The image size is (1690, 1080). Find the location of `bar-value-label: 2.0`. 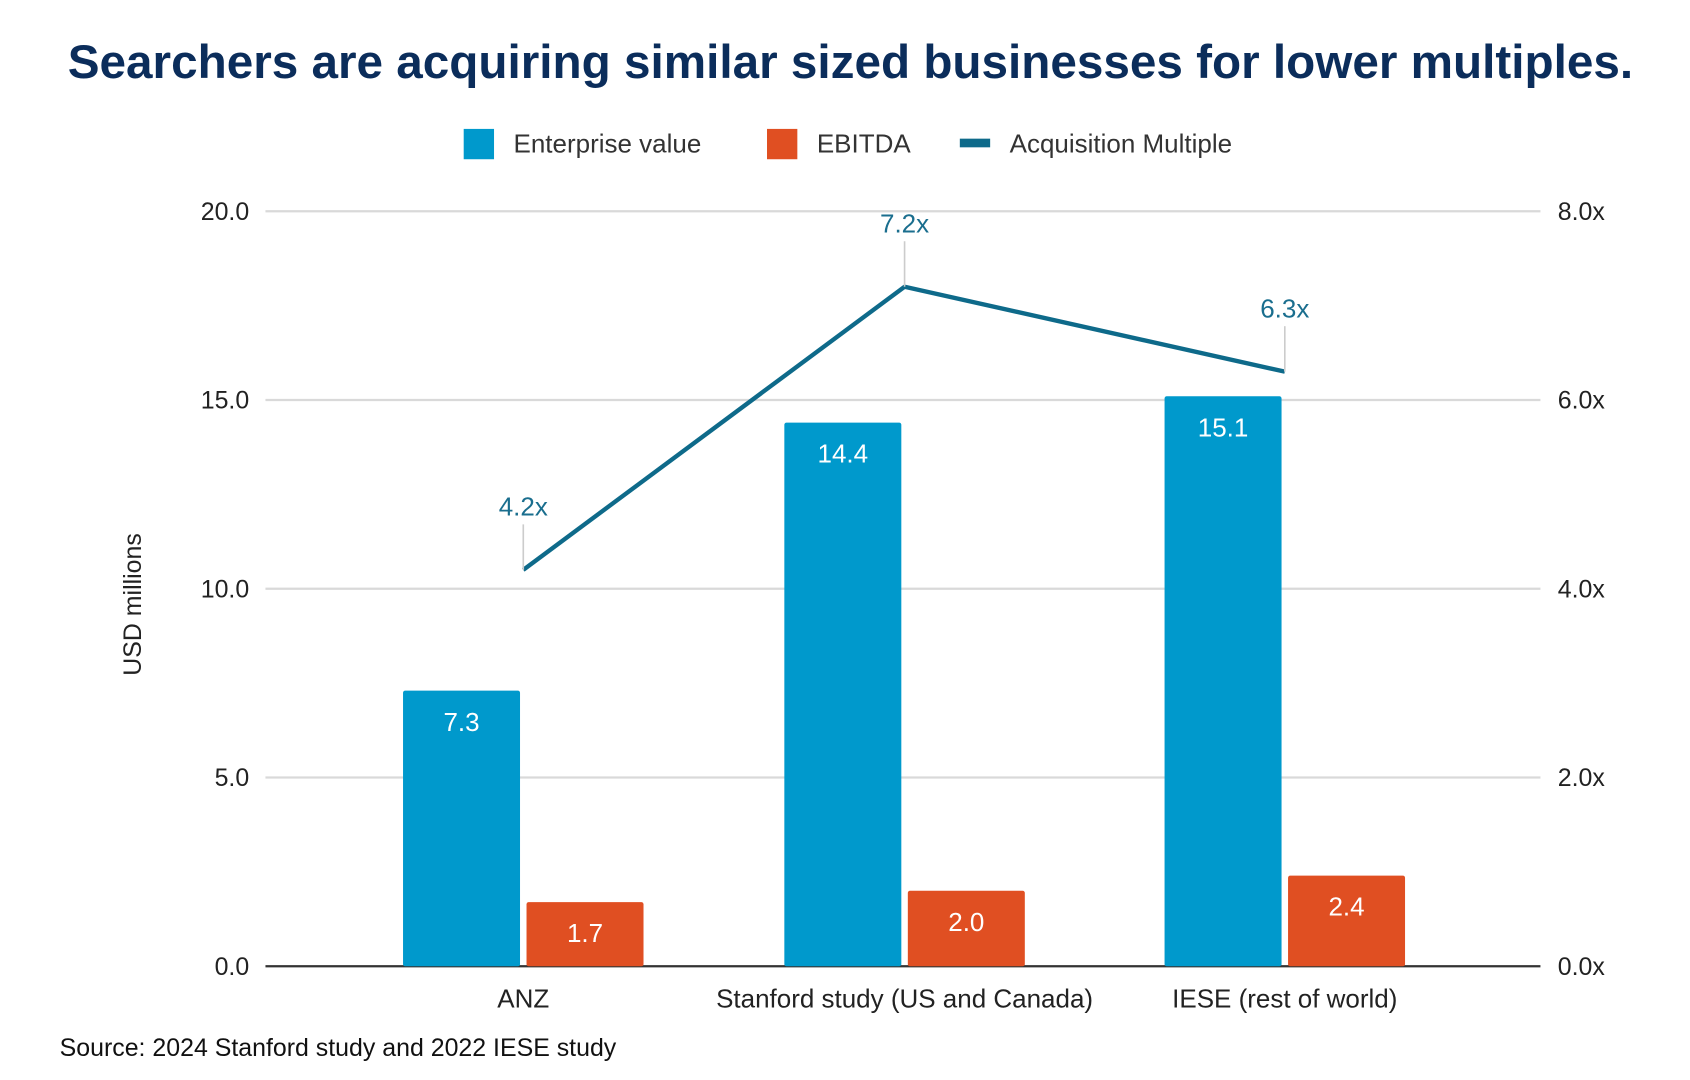

bar-value-label: 2.0 is located at coordinates (966, 922).